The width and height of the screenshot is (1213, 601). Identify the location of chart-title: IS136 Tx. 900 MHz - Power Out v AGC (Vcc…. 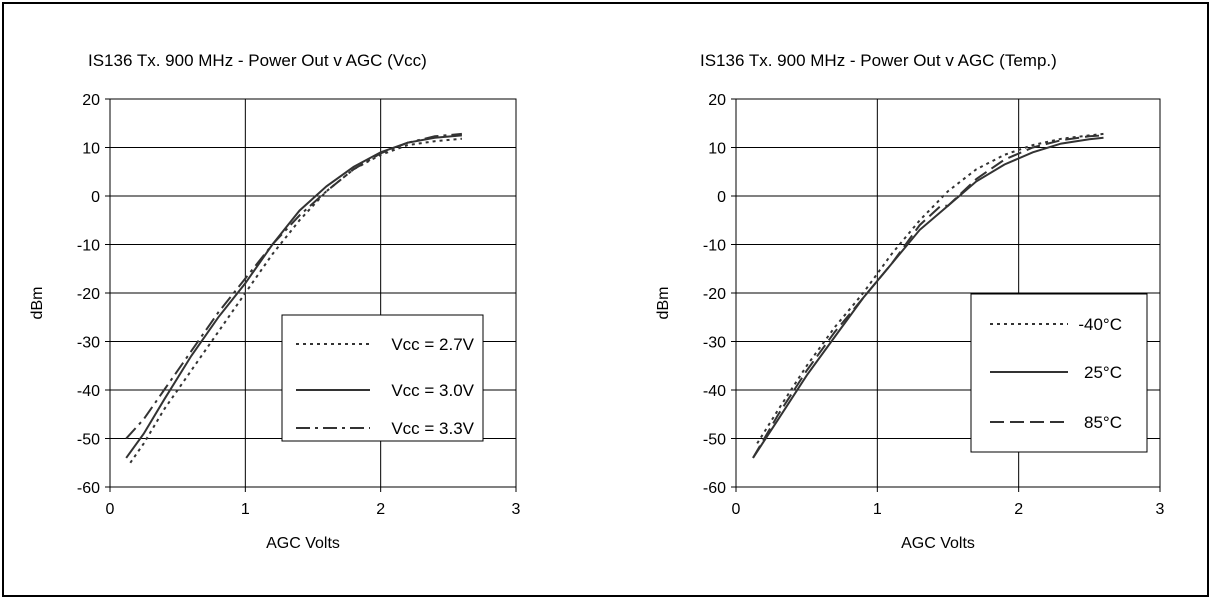
(257, 60).